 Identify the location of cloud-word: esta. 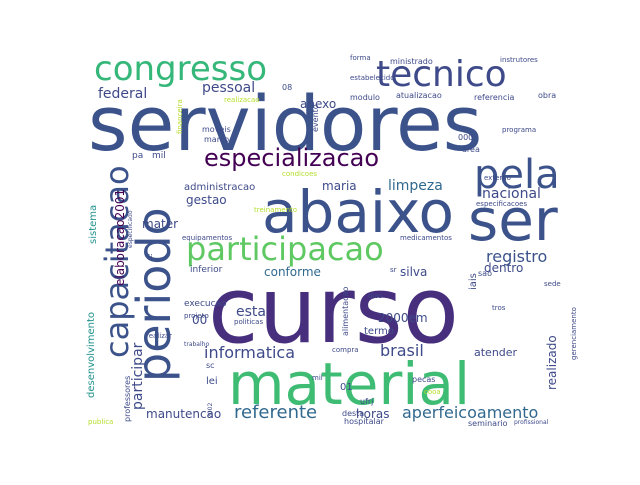
(251, 312).